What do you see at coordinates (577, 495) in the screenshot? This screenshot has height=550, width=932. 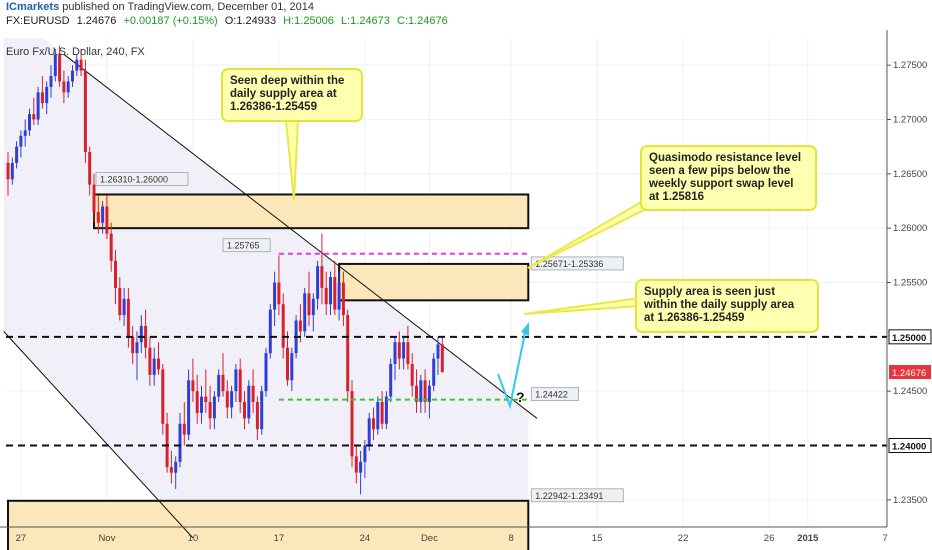 I see `zone-label-lower-bg` at bounding box center [577, 495].